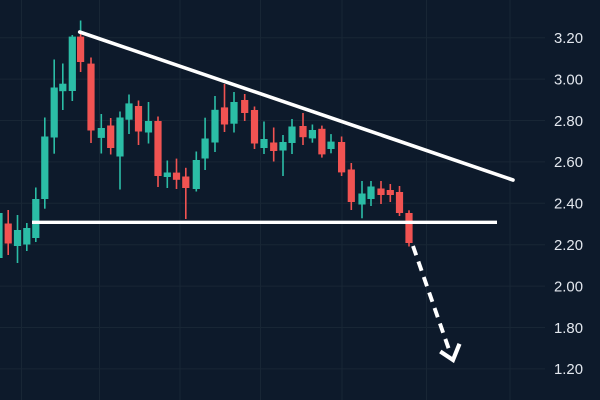 The image size is (600, 400). What do you see at coordinates (568, 163) in the screenshot?
I see `svg-text: 2.60` at bounding box center [568, 163].